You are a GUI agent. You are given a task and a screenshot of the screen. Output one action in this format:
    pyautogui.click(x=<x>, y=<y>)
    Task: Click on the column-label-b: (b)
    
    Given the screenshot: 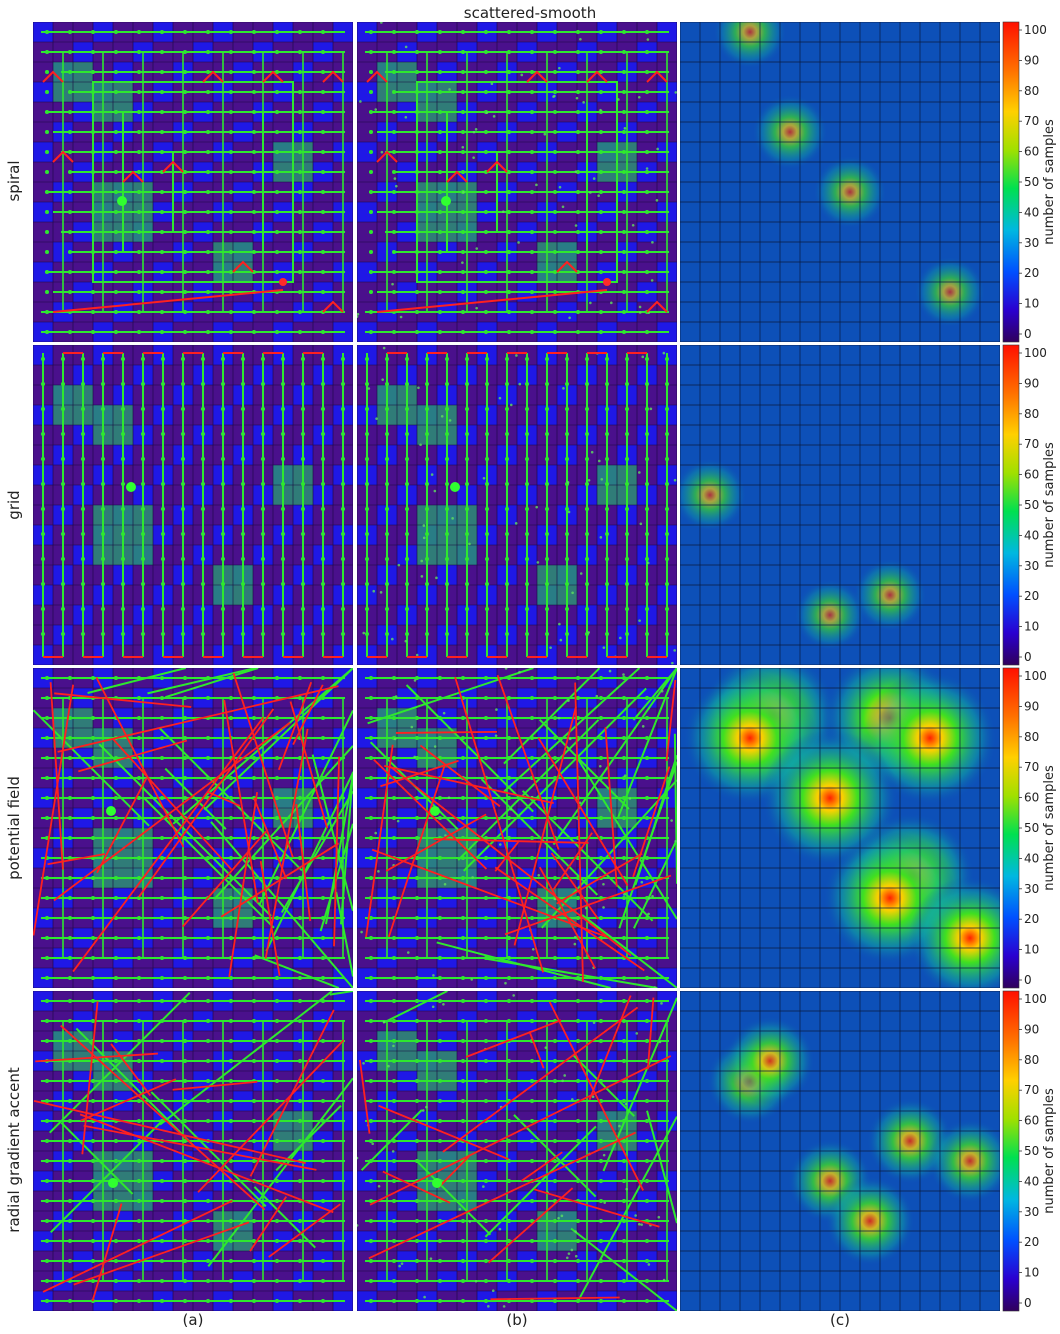 What is the action you would take?
    pyautogui.click(x=516, y=1320)
    